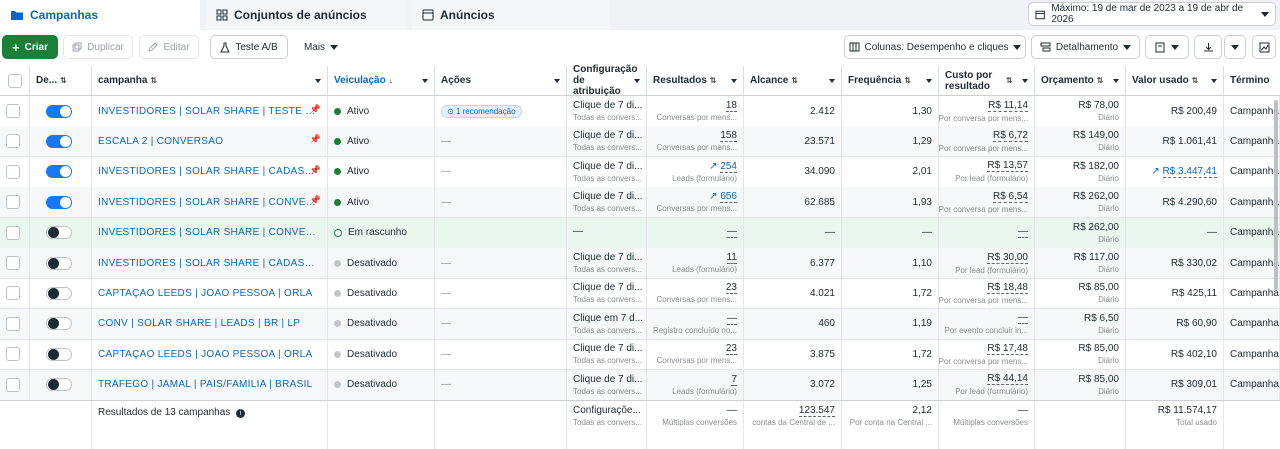 Image resolution: width=1280 pixels, height=449 pixels. Describe the element at coordinates (306, 15) in the screenshot. I see `tab-conjuntos: Conjuntos de anúncios` at that location.